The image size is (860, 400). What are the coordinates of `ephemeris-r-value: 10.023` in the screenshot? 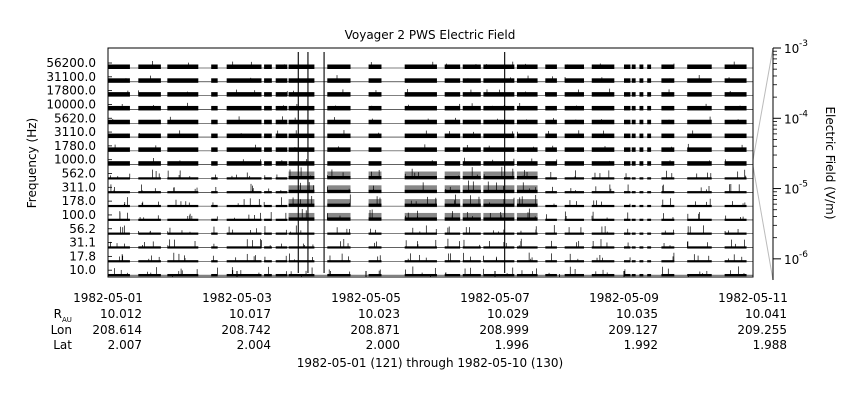 It's located at (379, 314).